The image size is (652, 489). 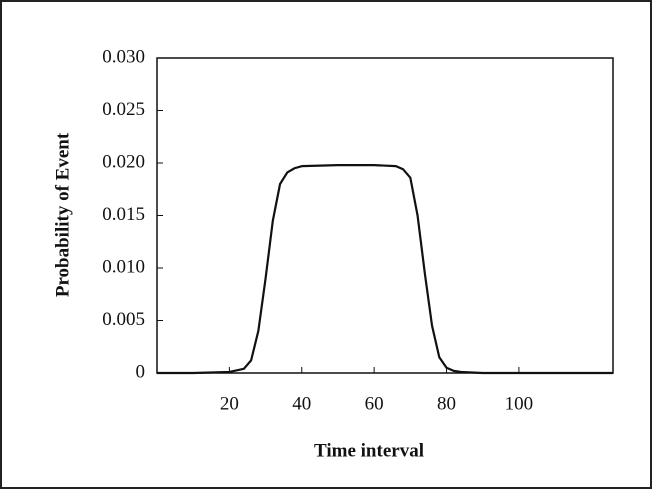 What do you see at coordinates (374, 403) in the screenshot?
I see `x-tick-label: 60` at bounding box center [374, 403].